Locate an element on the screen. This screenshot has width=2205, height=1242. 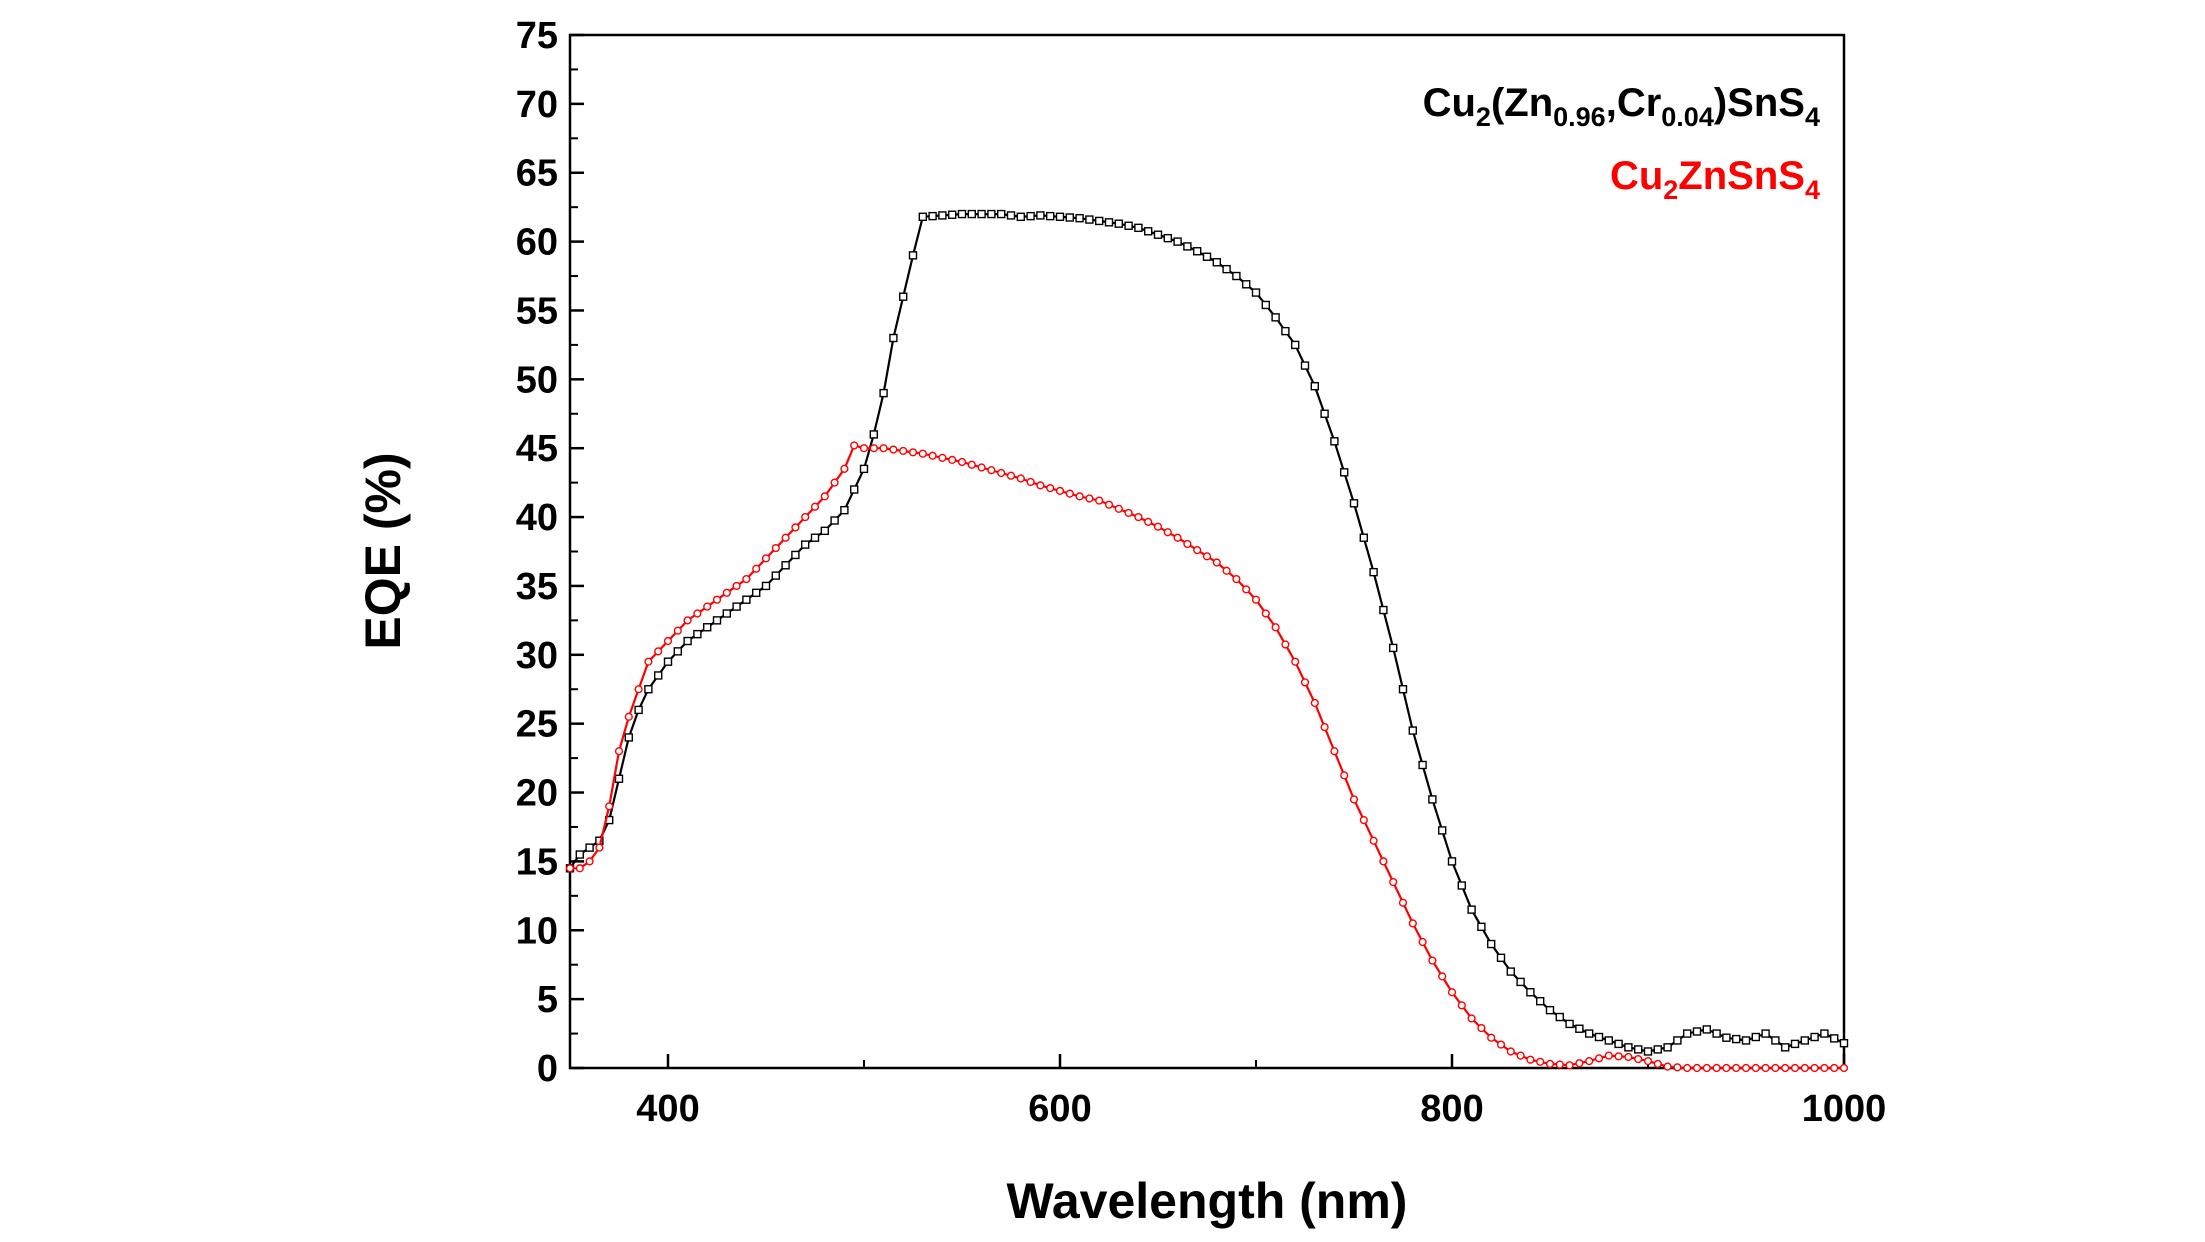
y-tick-label: 55 is located at coordinates (537, 311).